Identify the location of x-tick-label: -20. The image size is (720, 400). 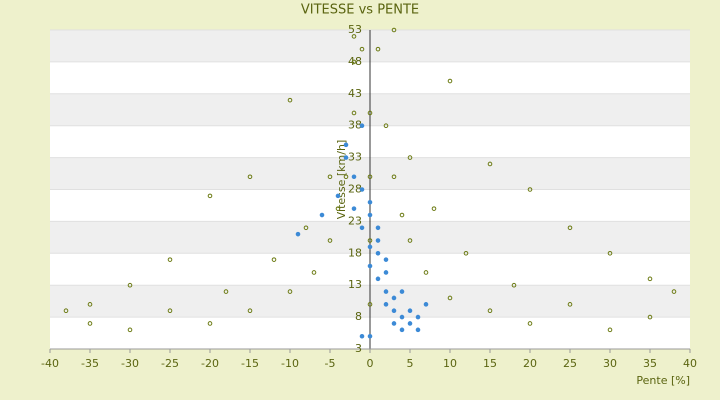
(210, 363).